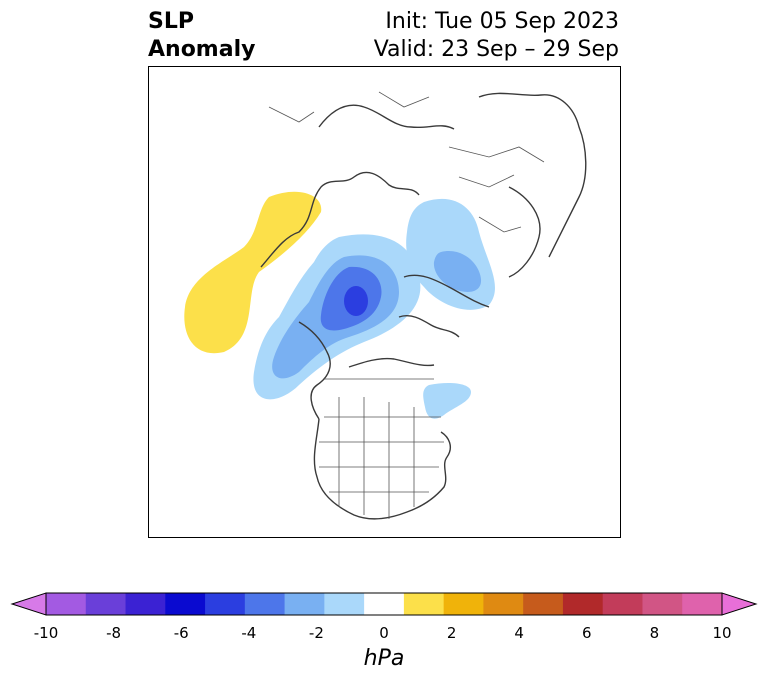  Describe the element at coordinates (202, 49) in the screenshot. I see `map-title-line2: Anomaly` at that location.